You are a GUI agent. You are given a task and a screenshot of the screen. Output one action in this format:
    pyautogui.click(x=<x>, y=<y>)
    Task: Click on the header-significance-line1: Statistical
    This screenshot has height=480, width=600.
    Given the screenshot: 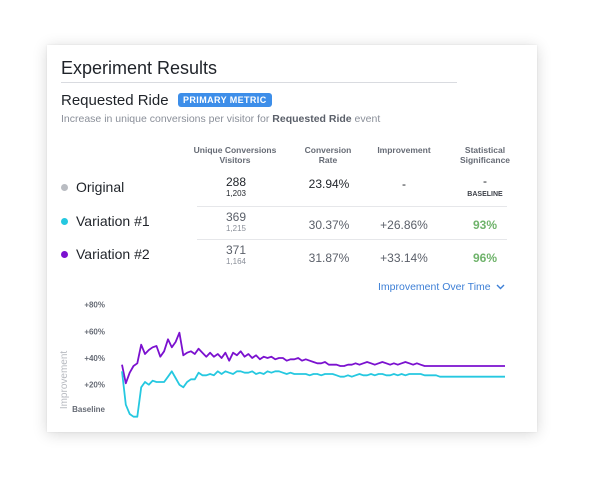 What is the action you would take?
    pyautogui.click(x=485, y=150)
    